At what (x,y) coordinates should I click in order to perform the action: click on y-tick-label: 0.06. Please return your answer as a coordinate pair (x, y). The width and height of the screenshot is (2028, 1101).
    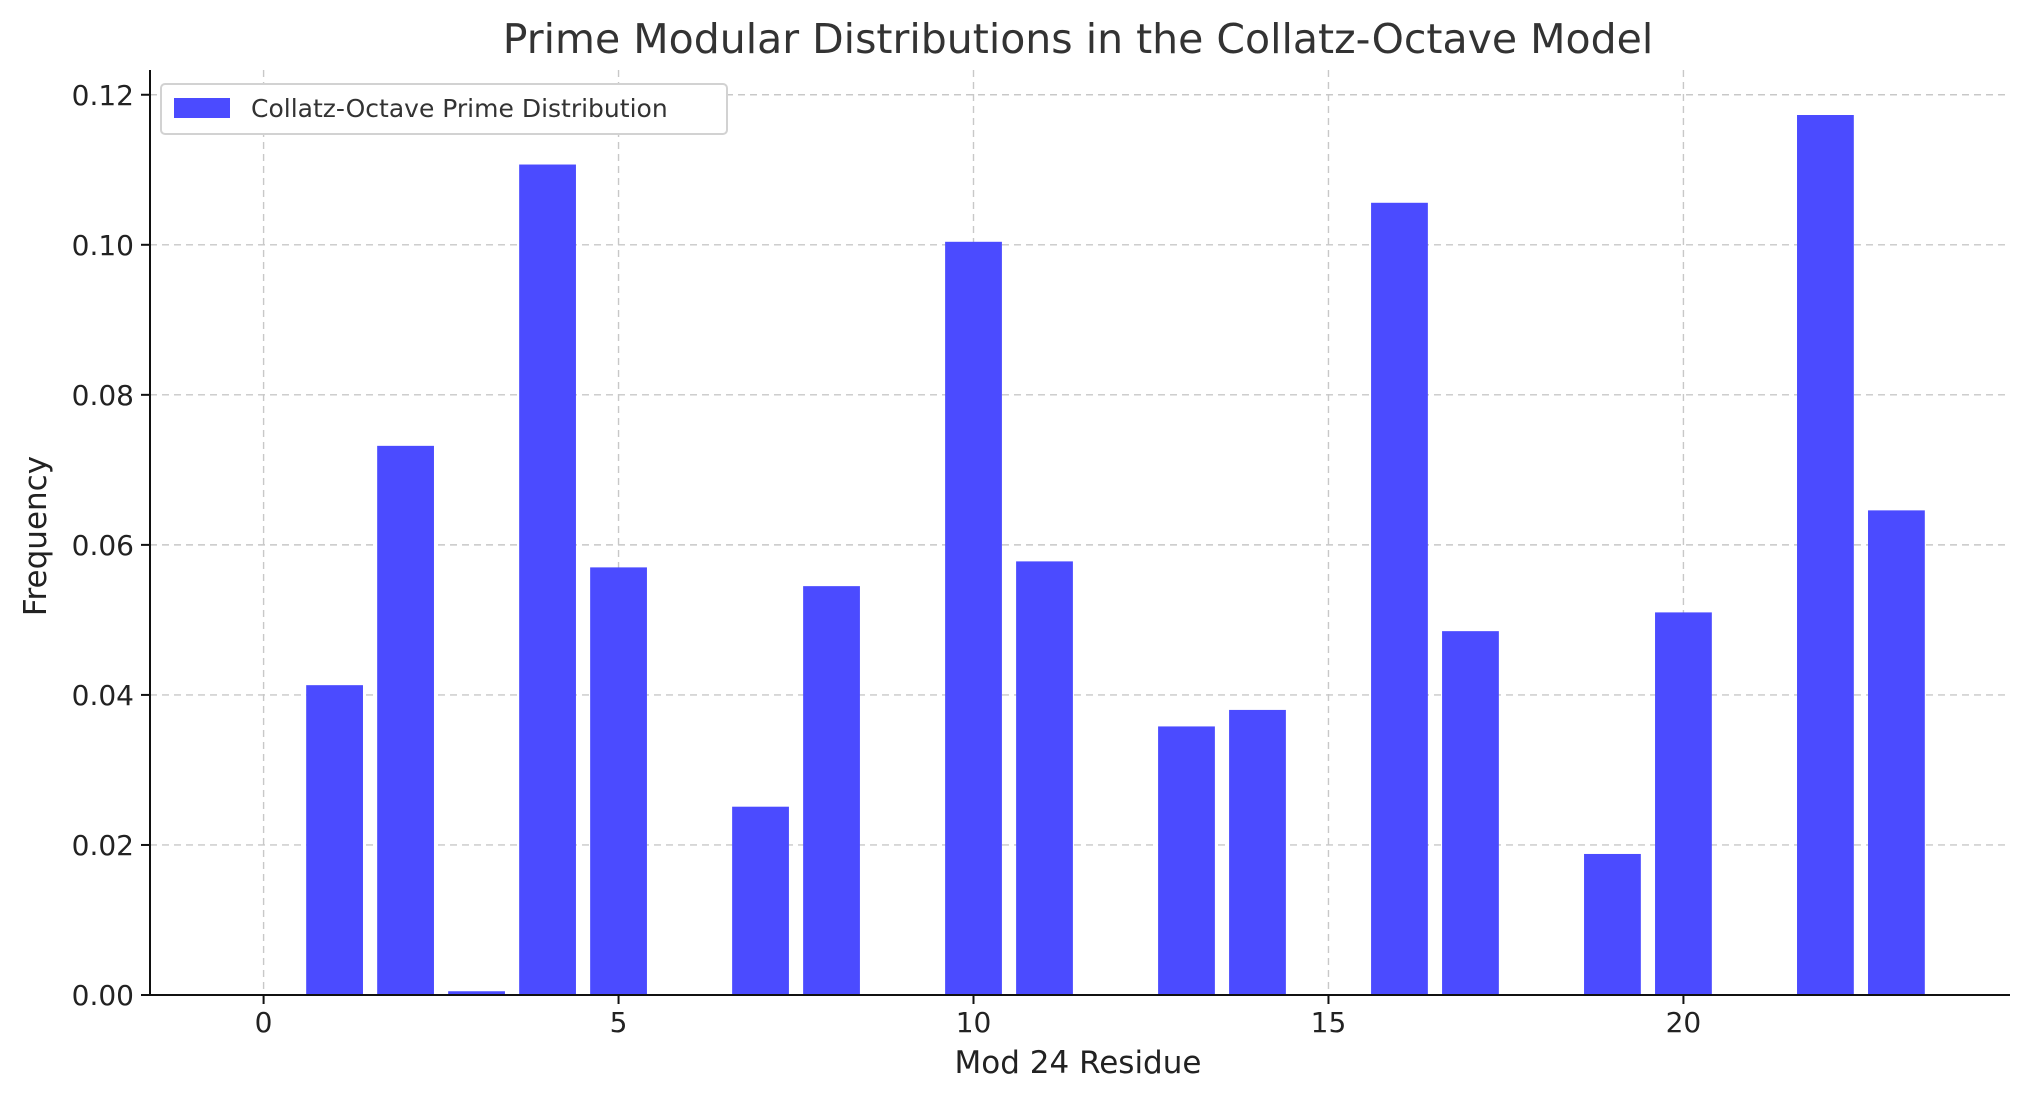
    Looking at the image, I should click on (103, 545).